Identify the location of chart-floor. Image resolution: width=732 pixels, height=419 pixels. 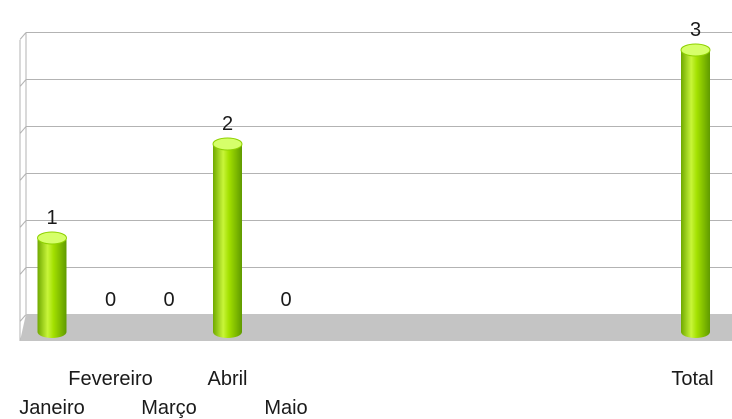
(376, 327).